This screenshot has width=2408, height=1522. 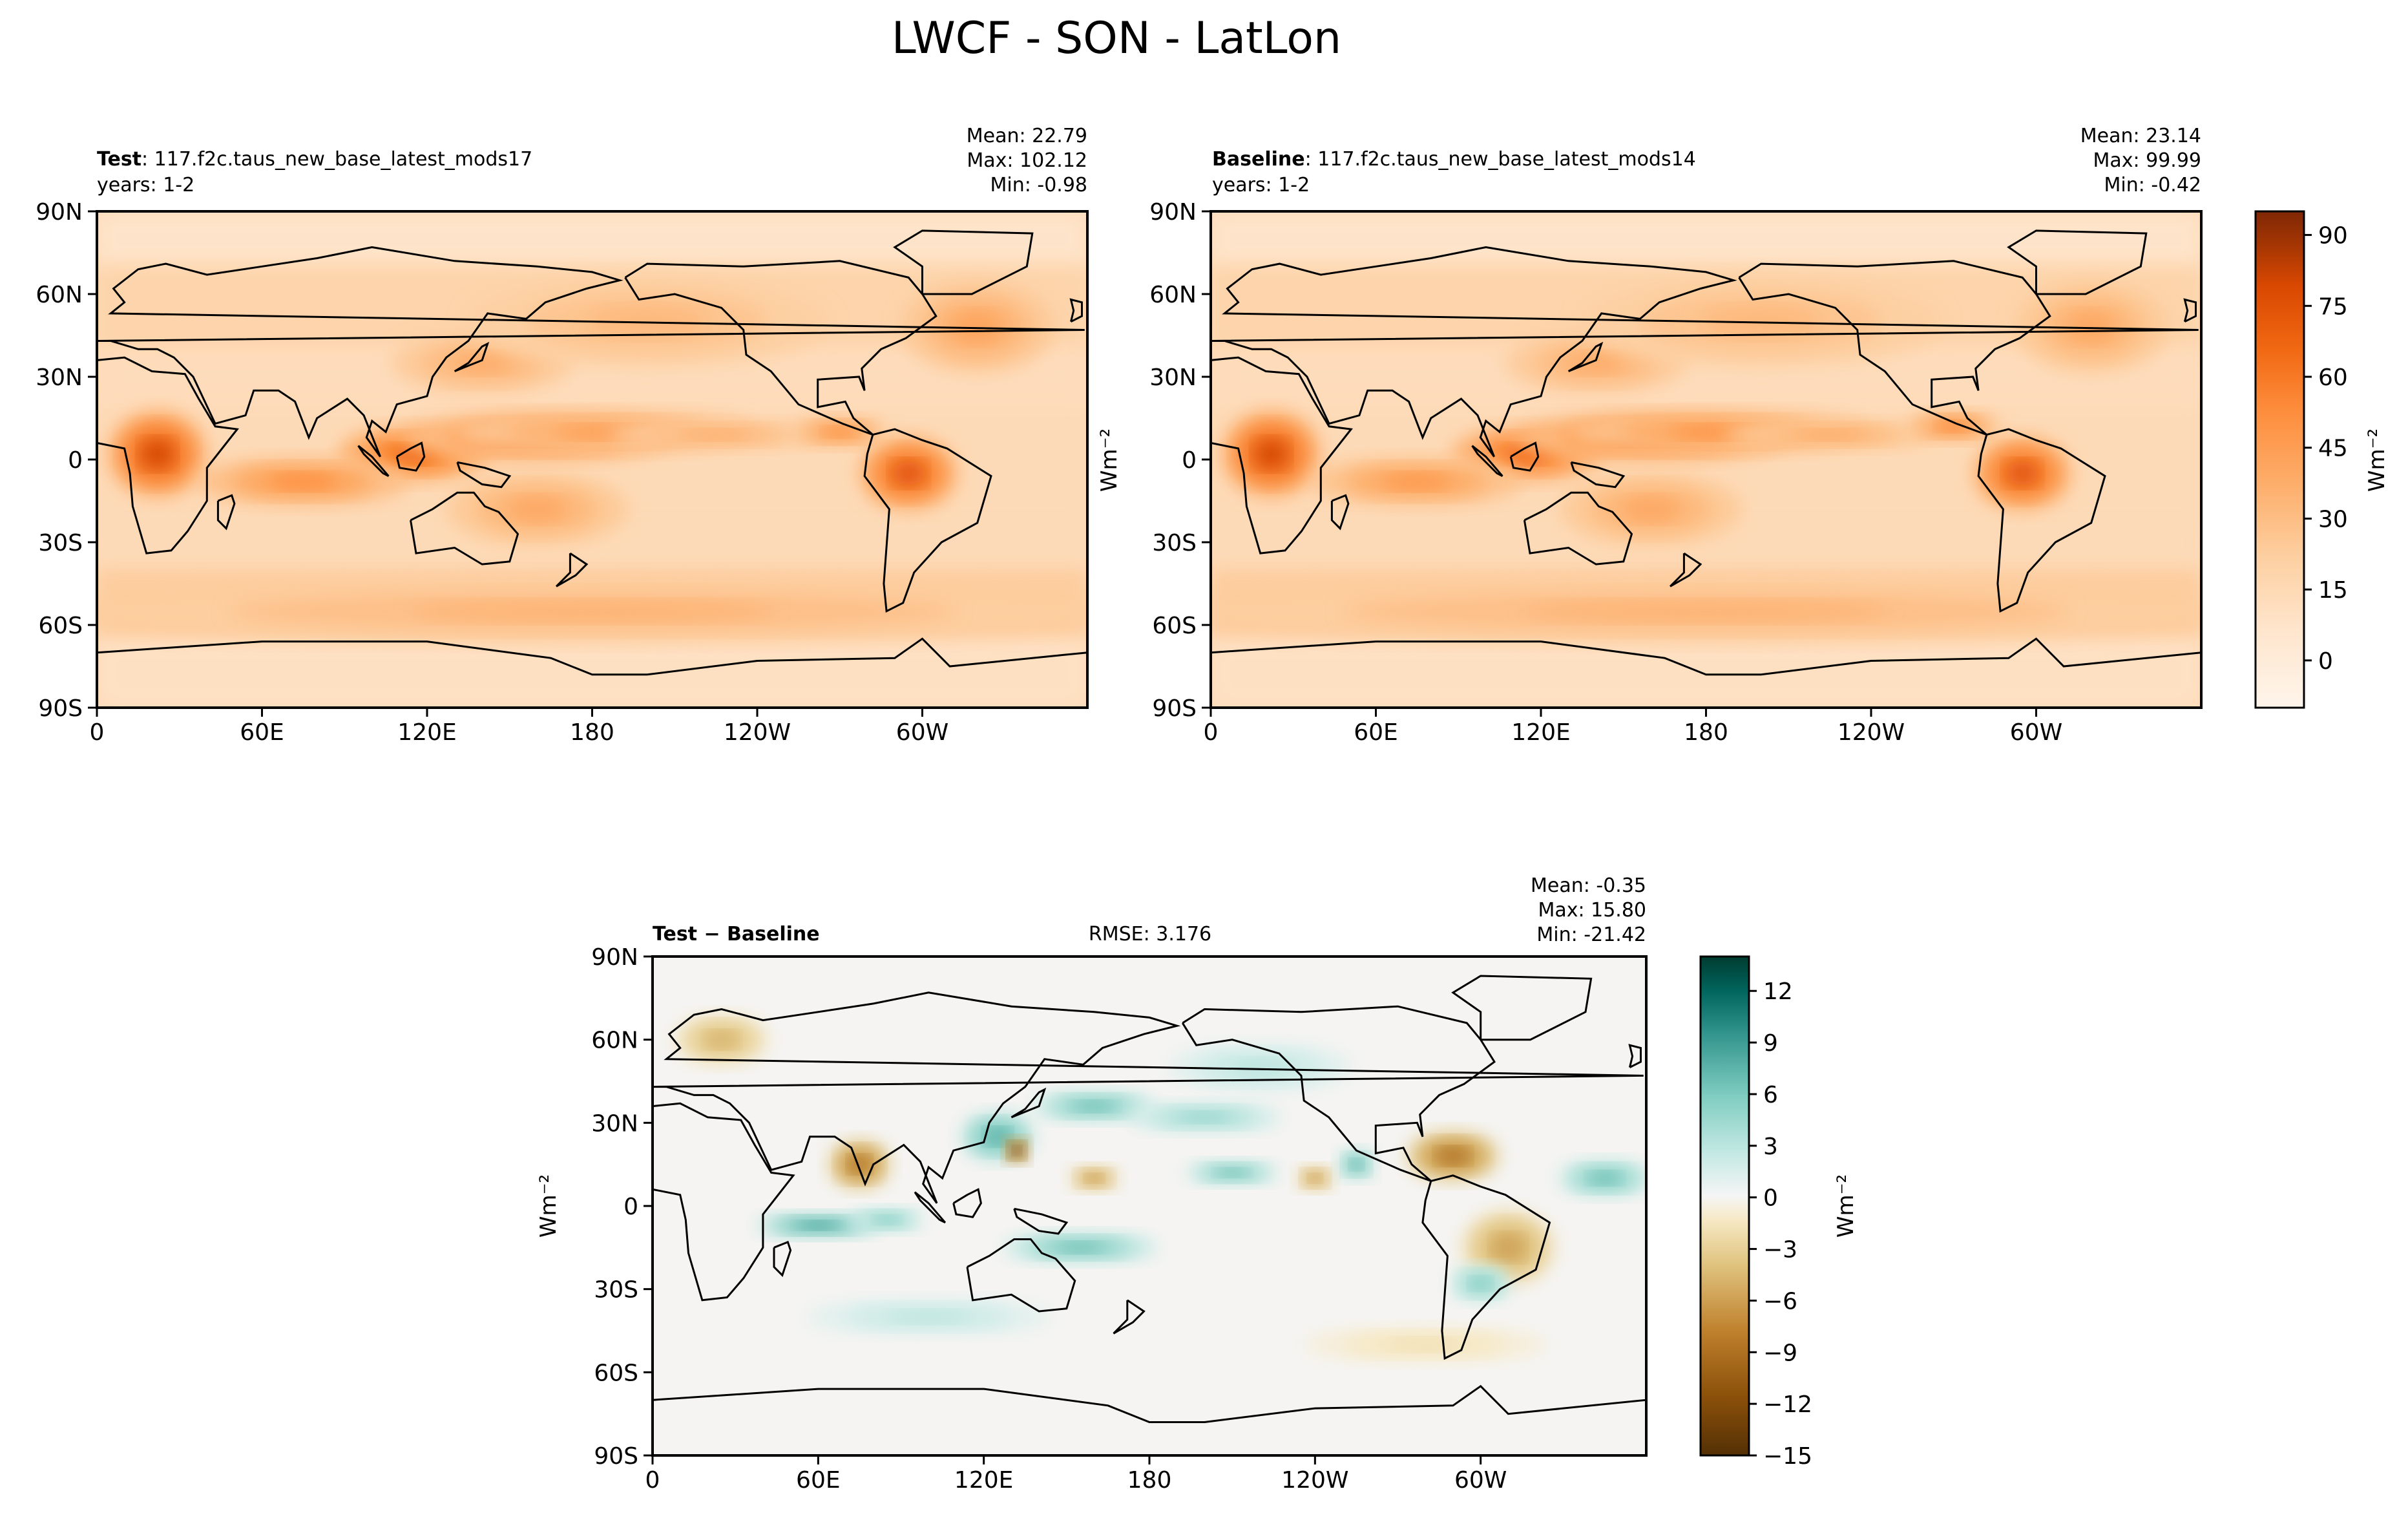 What do you see at coordinates (60, 212) in the screenshot?
I see `y-tick-label: 90N` at bounding box center [60, 212].